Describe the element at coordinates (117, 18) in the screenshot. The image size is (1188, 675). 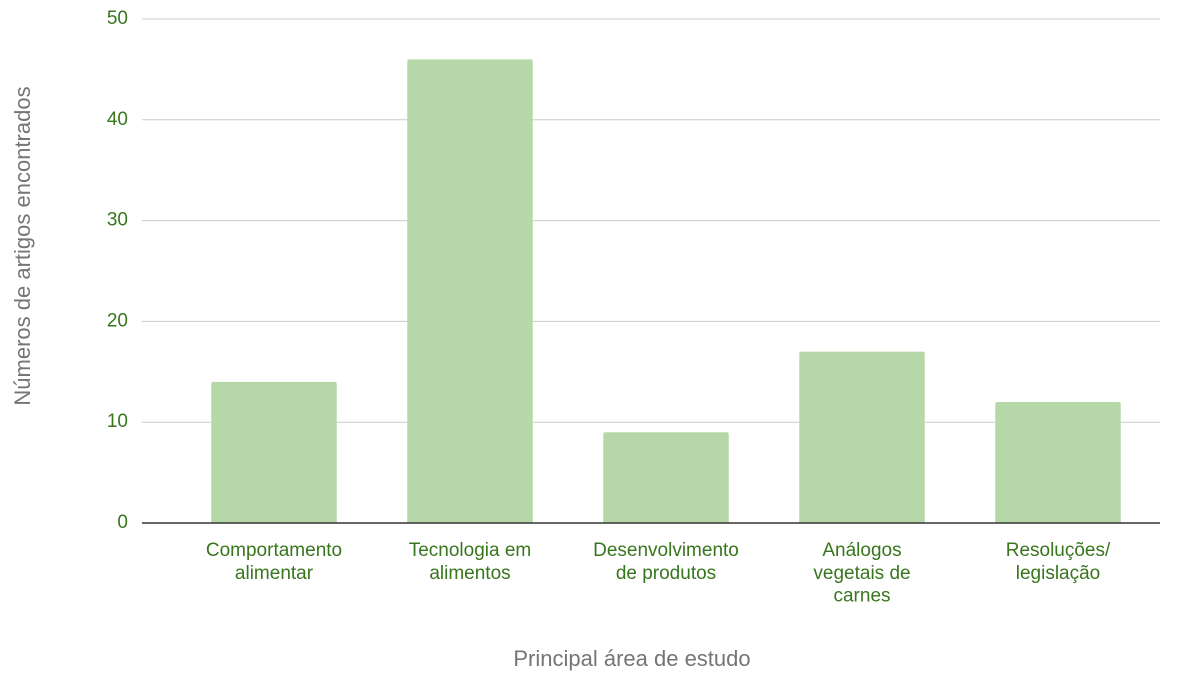
I see `y-tick-label: 50` at that location.